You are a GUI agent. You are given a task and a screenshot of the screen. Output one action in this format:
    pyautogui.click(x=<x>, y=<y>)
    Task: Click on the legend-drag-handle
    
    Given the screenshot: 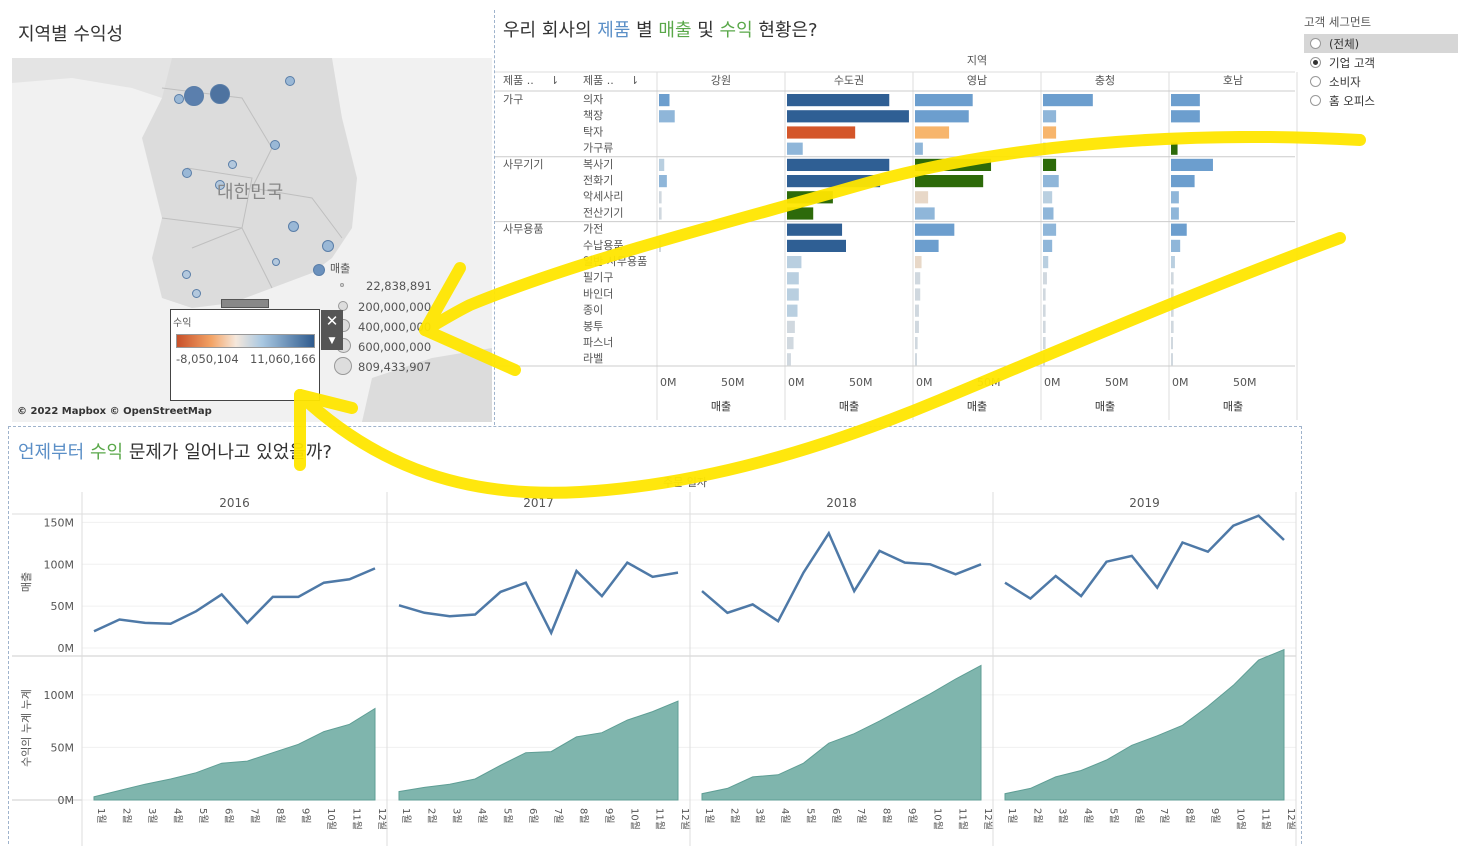 What is the action you would take?
    pyautogui.click(x=245, y=303)
    